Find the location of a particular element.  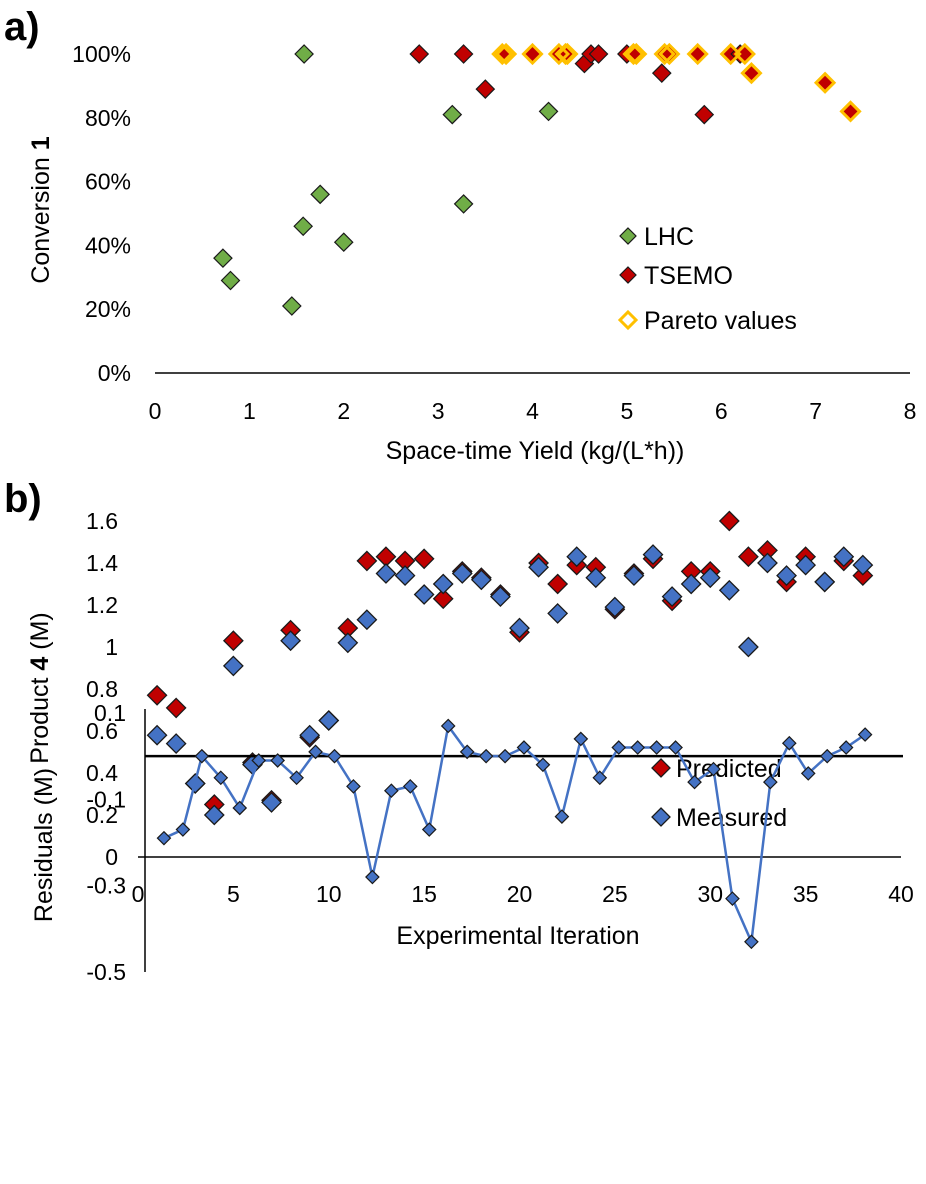

chart-b-x-tick-label: 5 is located at coordinates (233, 894).